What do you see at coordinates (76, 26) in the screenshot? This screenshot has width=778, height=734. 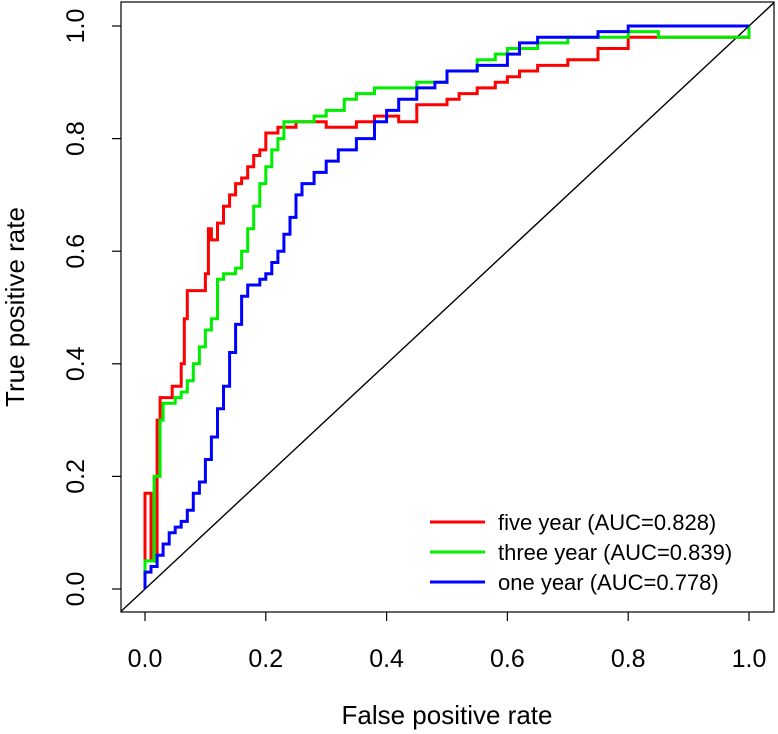 I see `y-tick-label: 1.0` at bounding box center [76, 26].